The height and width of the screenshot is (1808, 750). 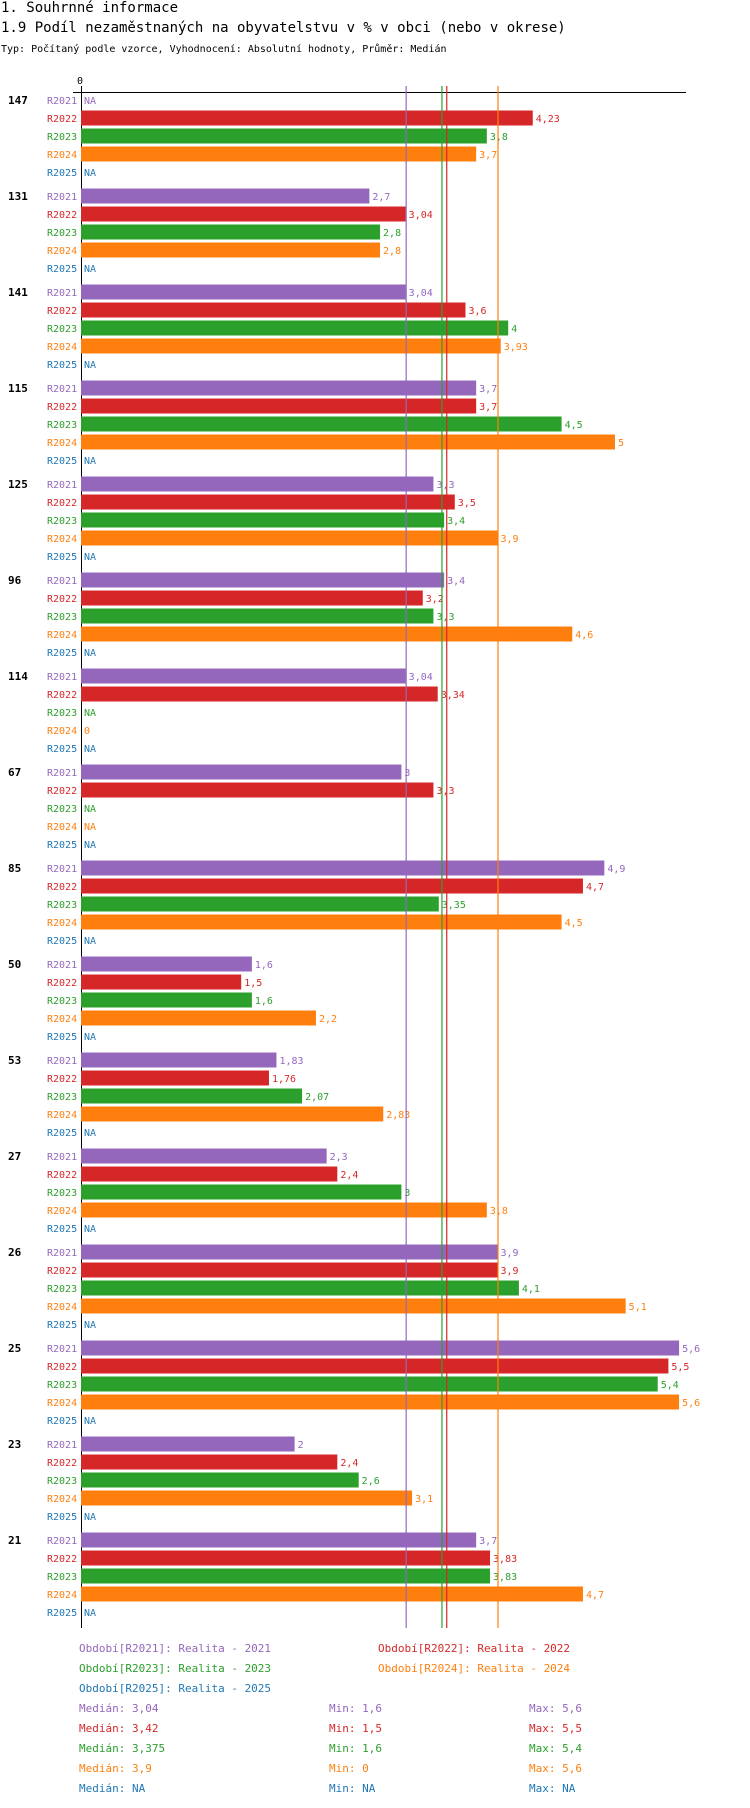 I want to click on legend-item: Období[R2025]: Realita - 2025, so click(x=175, y=1688).